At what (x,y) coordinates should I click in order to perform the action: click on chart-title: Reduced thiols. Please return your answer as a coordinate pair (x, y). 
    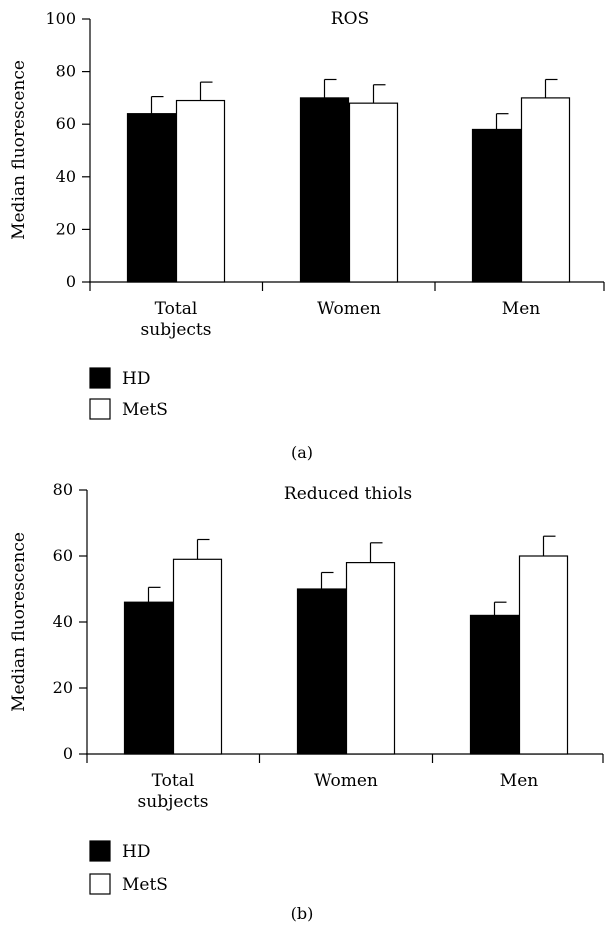
    Looking at the image, I should click on (348, 494).